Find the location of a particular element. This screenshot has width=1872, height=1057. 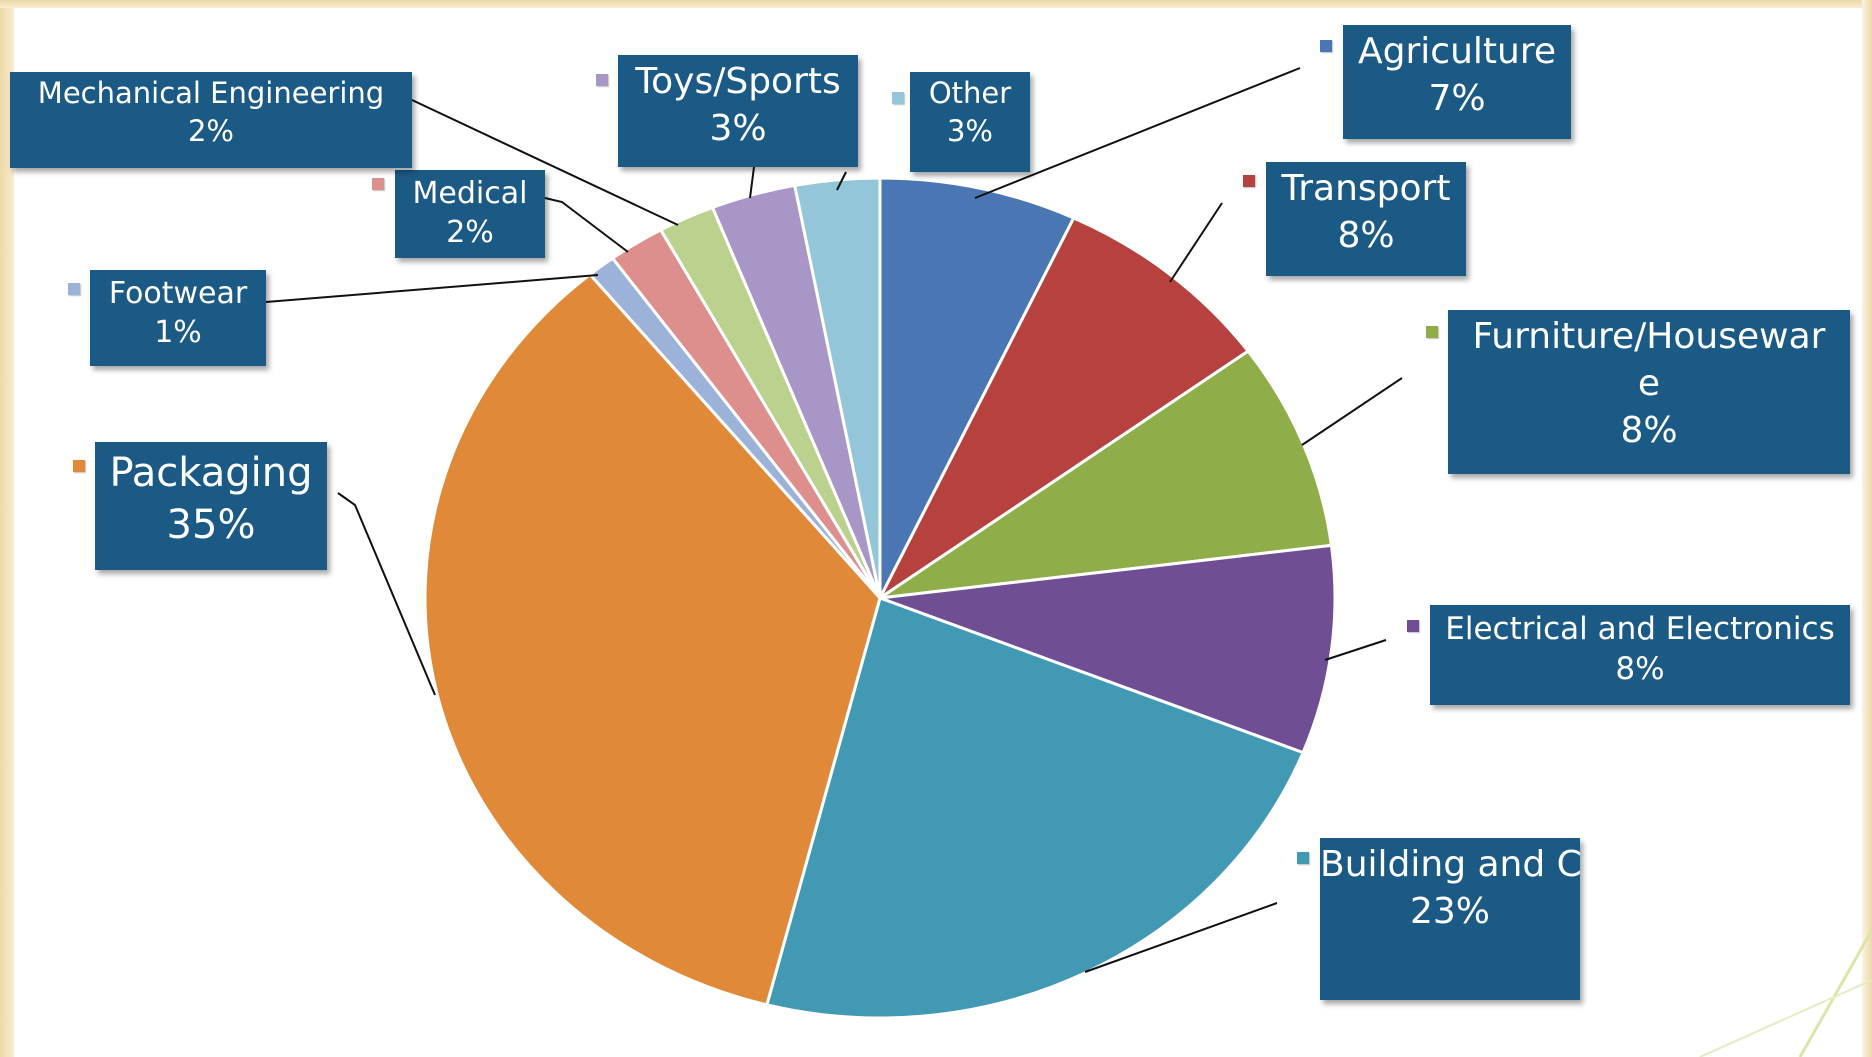

data-label-name: Footwear is located at coordinates (178, 293).